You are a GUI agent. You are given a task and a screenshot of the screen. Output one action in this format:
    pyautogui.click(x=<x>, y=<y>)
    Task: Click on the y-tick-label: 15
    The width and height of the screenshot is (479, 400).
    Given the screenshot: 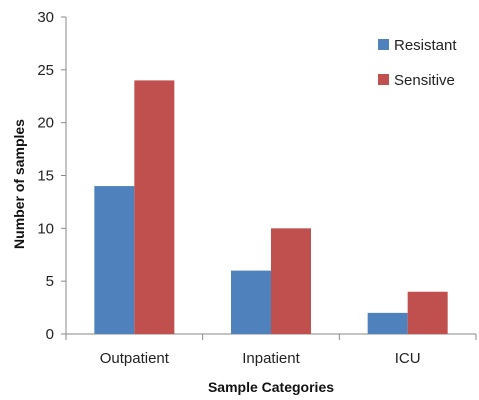 What is the action you would take?
    pyautogui.click(x=45, y=176)
    